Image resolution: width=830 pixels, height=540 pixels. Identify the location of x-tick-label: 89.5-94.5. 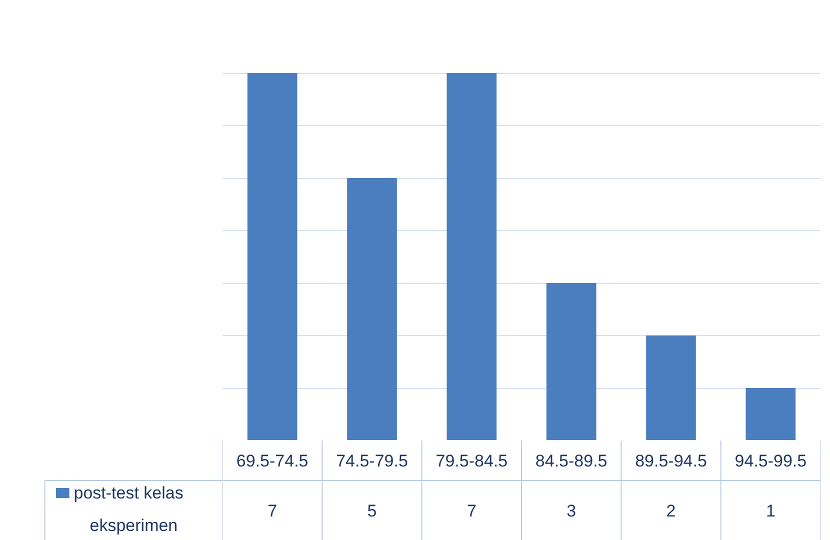
(671, 461).